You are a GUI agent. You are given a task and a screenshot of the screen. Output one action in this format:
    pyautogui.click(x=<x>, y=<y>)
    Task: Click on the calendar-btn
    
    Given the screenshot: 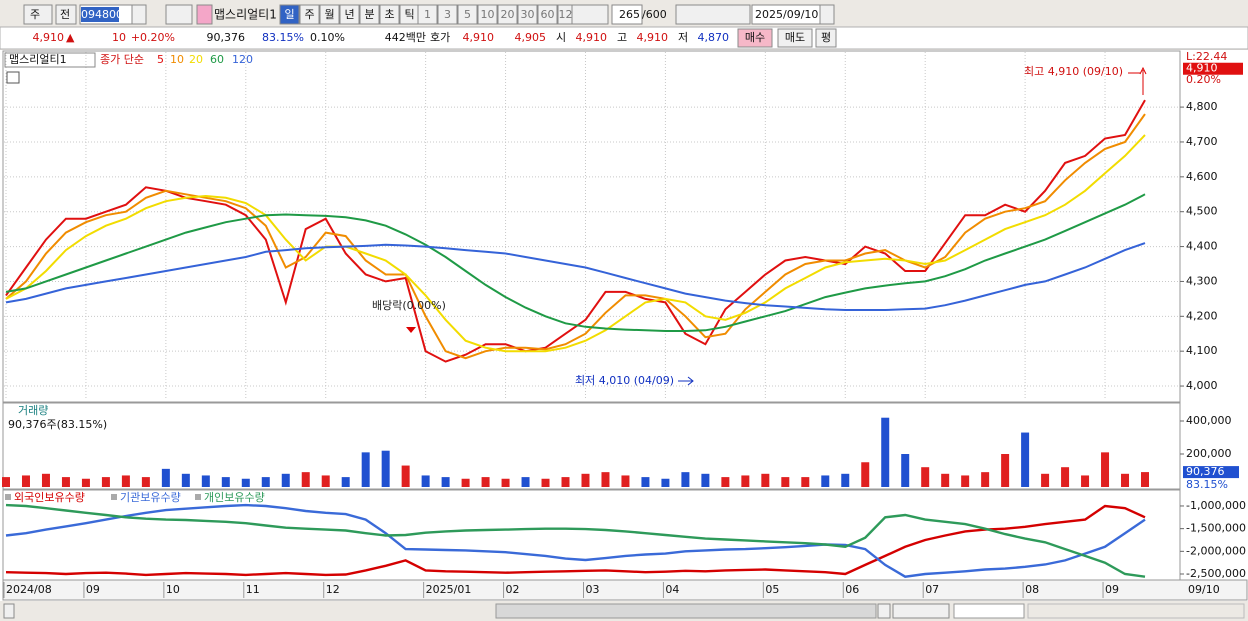 What is the action you would take?
    pyautogui.click(x=827, y=14)
    